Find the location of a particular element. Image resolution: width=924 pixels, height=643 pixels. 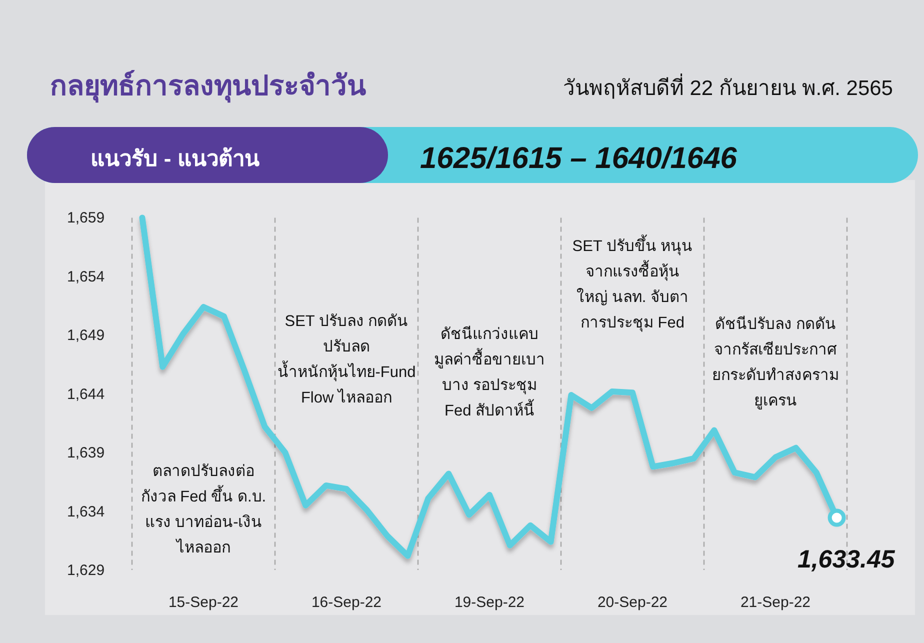

x-tick-label: 20-Sep-22 is located at coordinates (632, 602).